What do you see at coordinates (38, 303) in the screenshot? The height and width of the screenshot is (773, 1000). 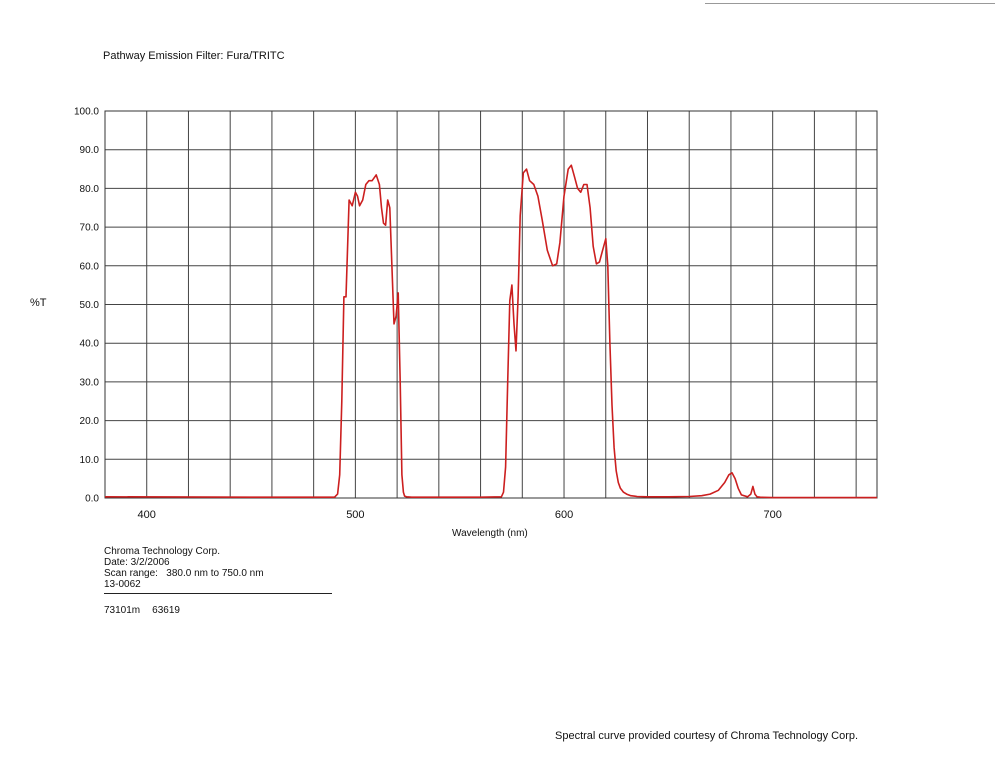 I see `y-axis-label: %T` at bounding box center [38, 303].